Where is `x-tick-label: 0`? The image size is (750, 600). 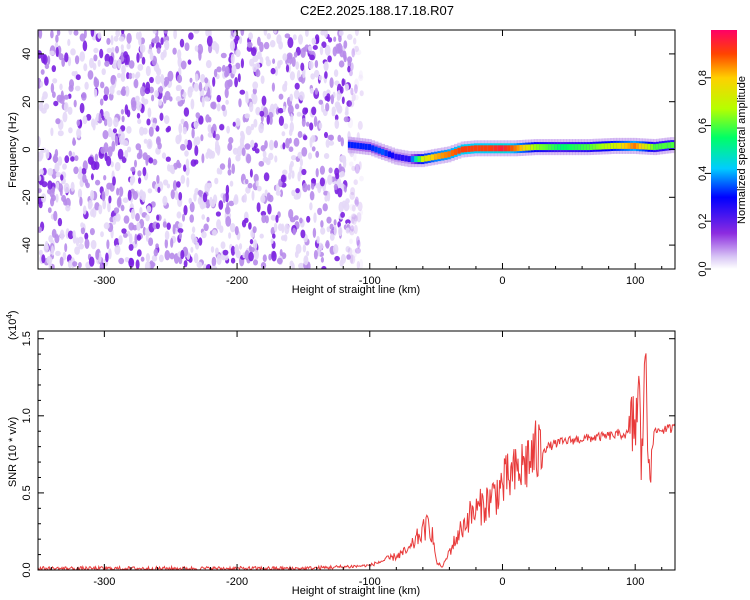
x-tick-label: 0 is located at coordinates (502, 582).